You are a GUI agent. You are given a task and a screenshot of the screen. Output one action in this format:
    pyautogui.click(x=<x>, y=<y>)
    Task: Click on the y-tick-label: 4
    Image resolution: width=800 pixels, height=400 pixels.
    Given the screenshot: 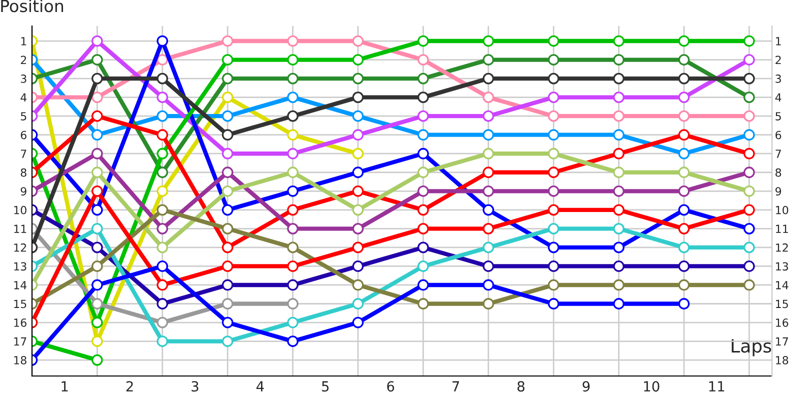 What is the action you would take?
    pyautogui.click(x=23, y=97)
    